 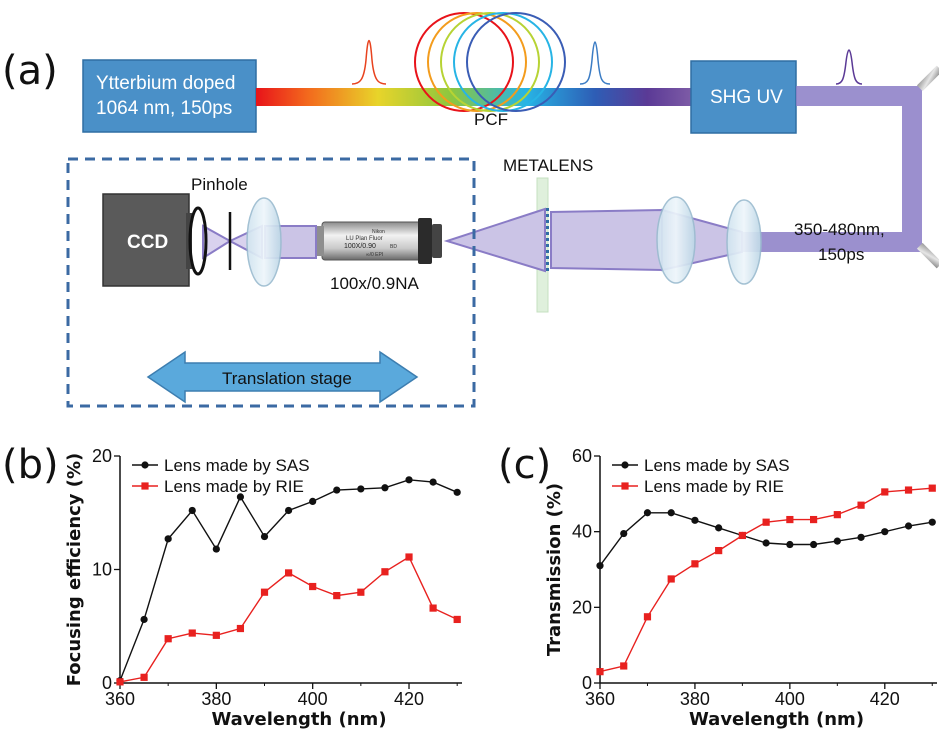 I want to click on pcf-label: PCF, so click(x=491, y=119).